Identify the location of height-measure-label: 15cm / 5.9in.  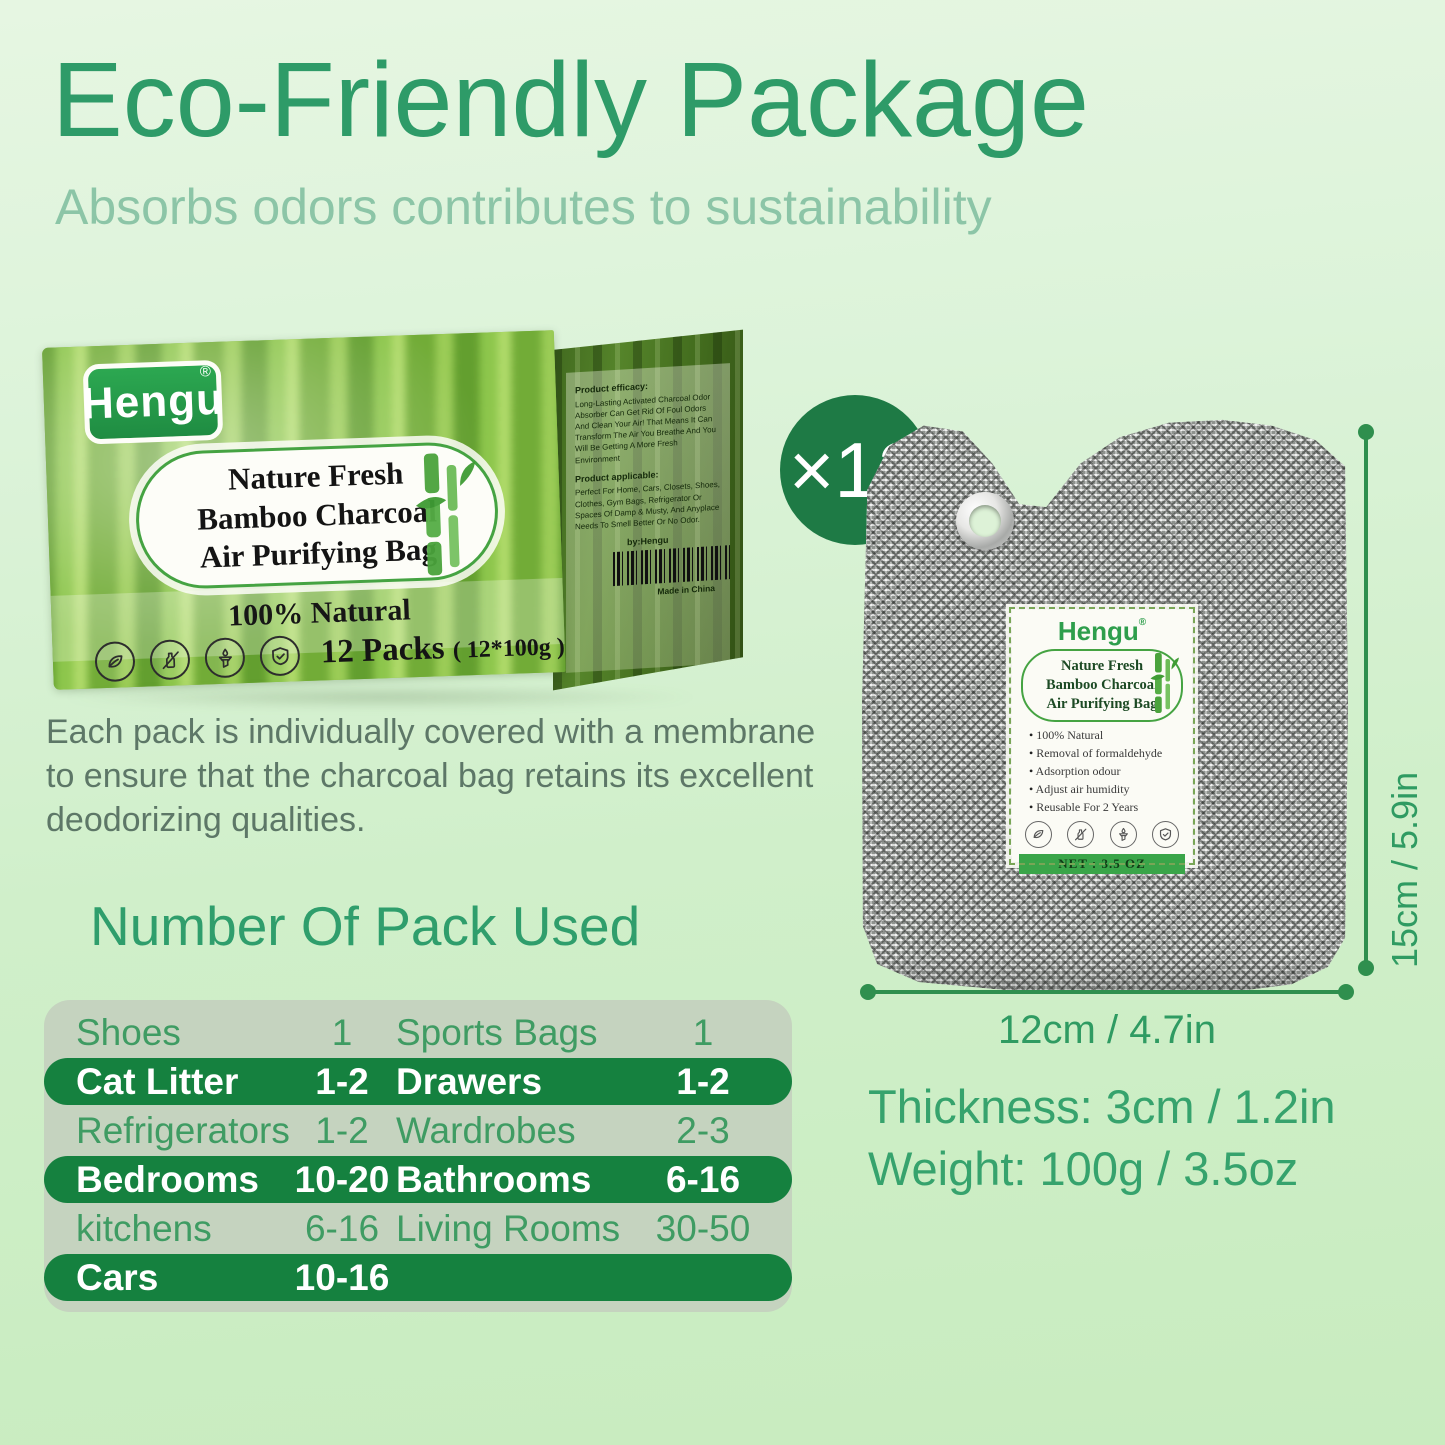
(1404, 869).